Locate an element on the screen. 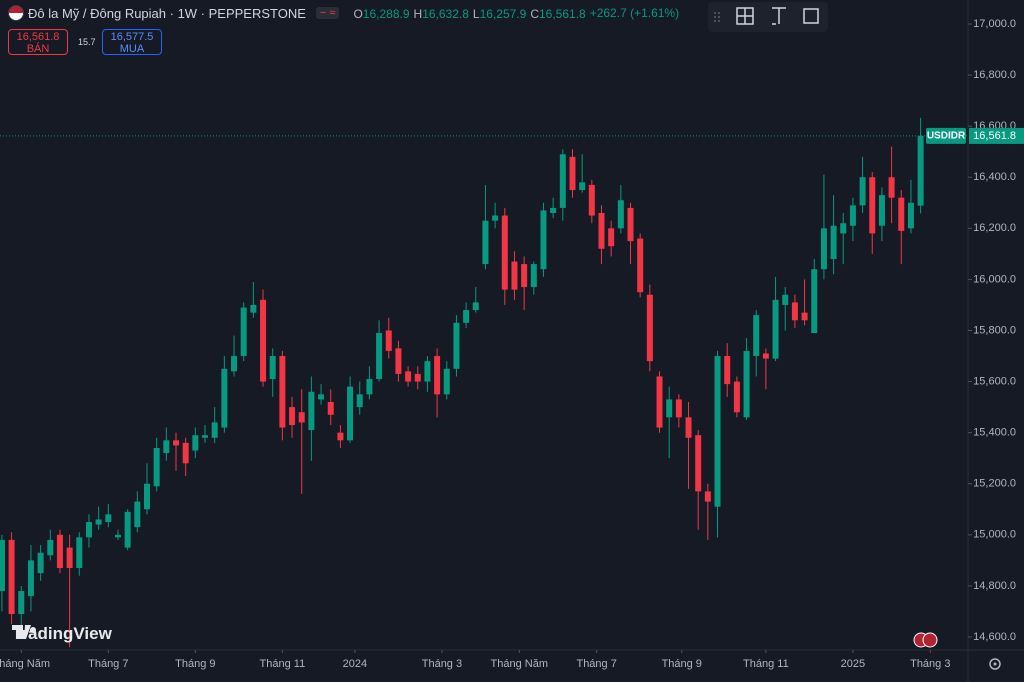 This screenshot has height=682, width=1024. buy-label: MUA is located at coordinates (132, 49).